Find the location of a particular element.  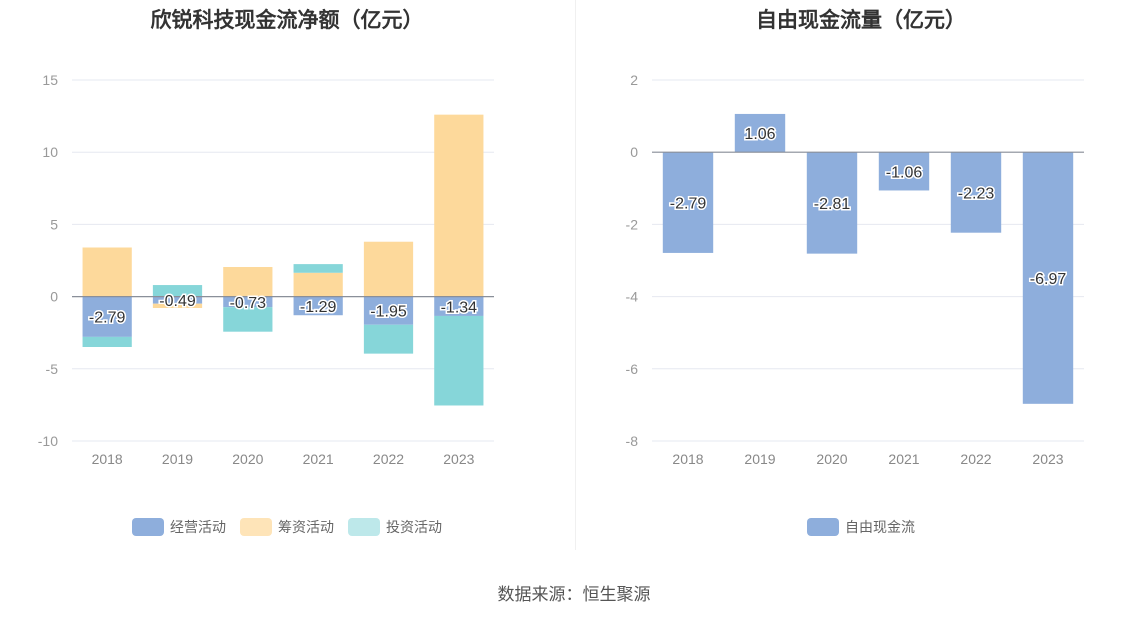

y-tick-label: -8 is located at coordinates (632, 441).